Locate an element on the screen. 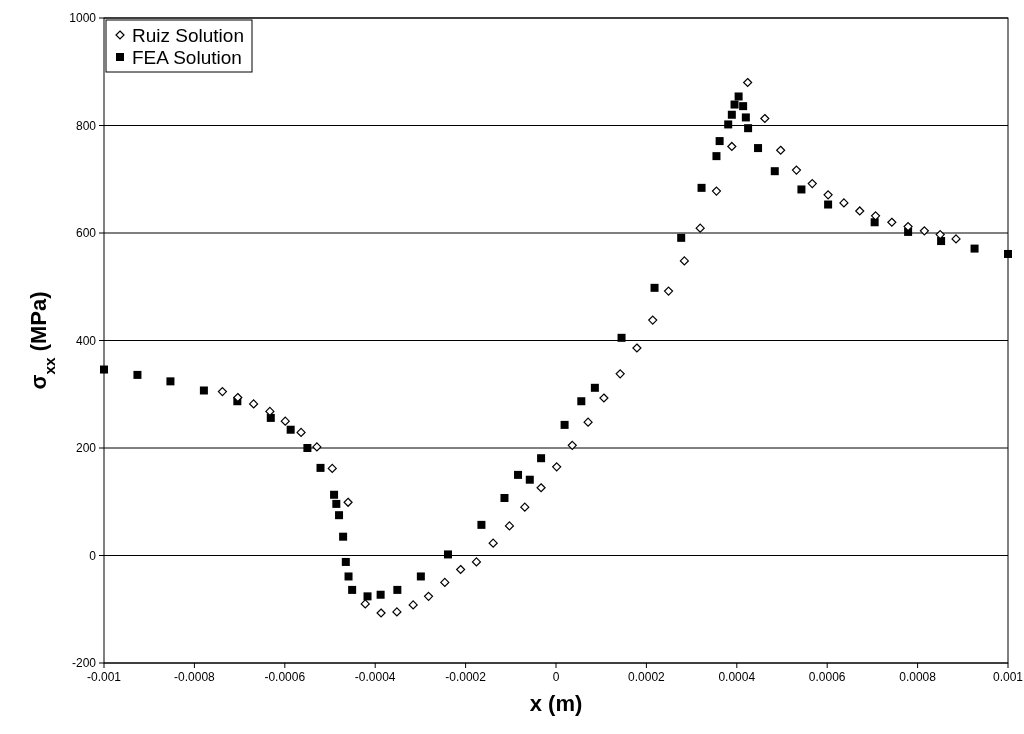  x-tick-label: 0.001 is located at coordinates (1008, 677).